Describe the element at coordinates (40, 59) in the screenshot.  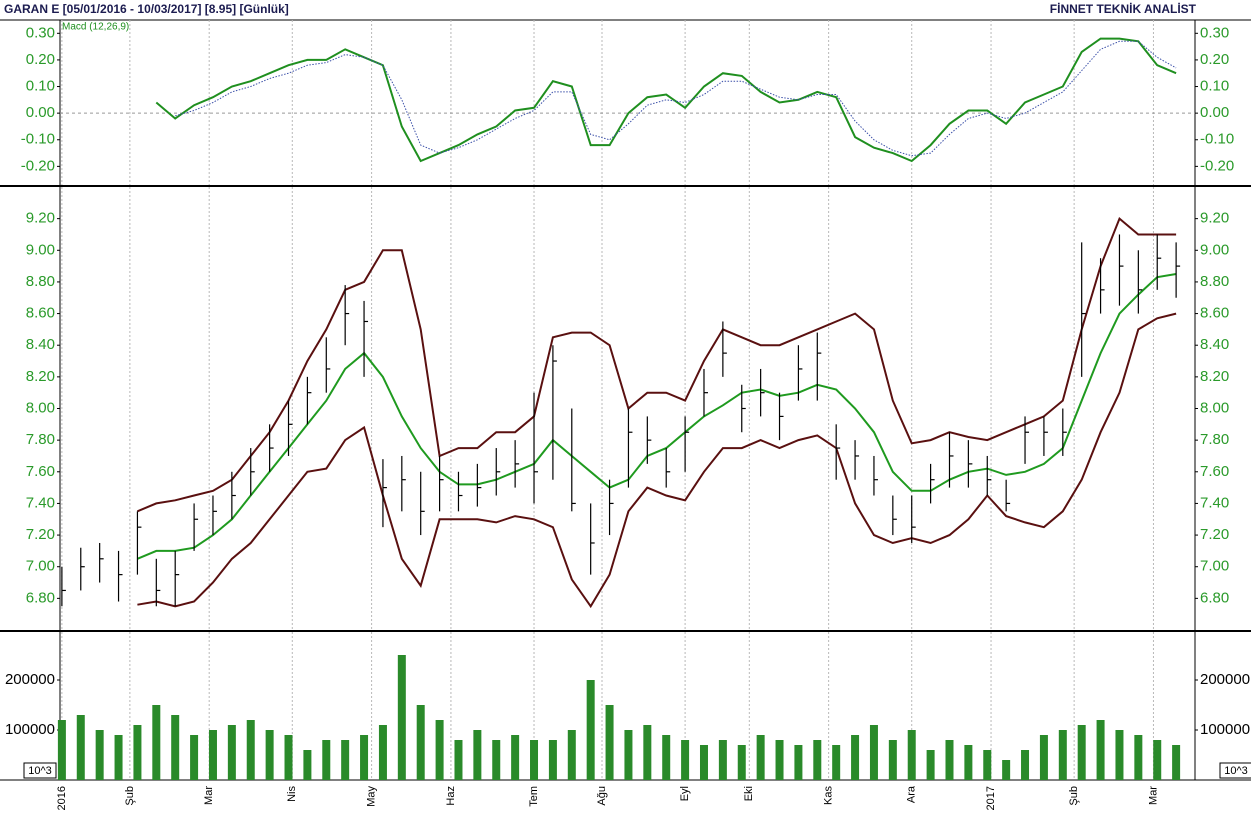
I see `y-tick-label: 0.20` at that location.